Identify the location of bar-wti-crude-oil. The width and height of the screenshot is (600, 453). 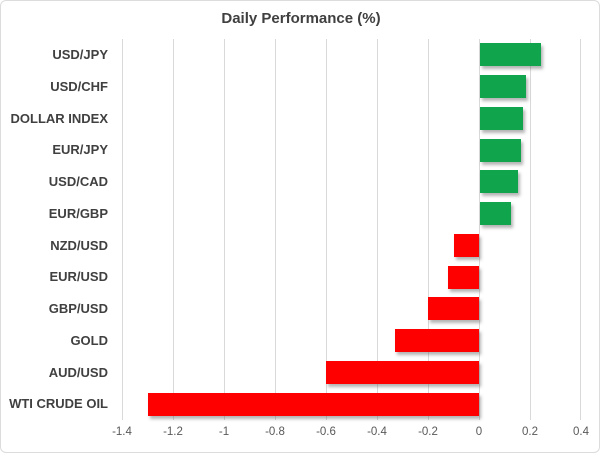
(313, 404).